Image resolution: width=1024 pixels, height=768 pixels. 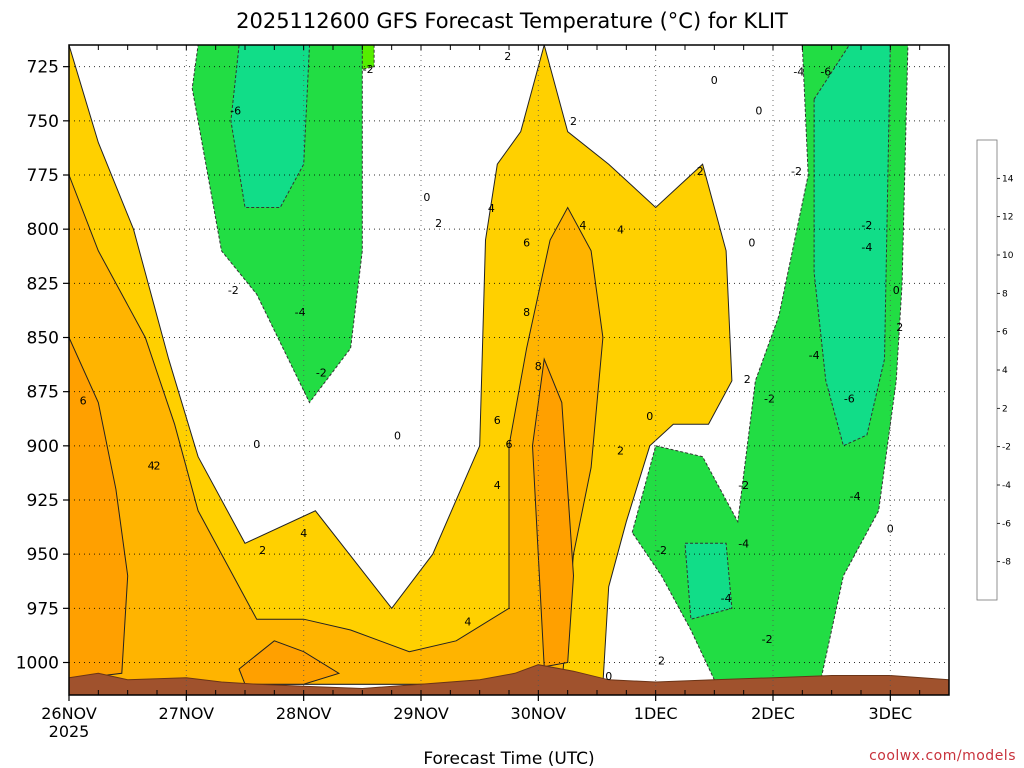 What do you see at coordinates (1005, 409) in the screenshot?
I see `colorbar-tick-label: 2` at bounding box center [1005, 409].